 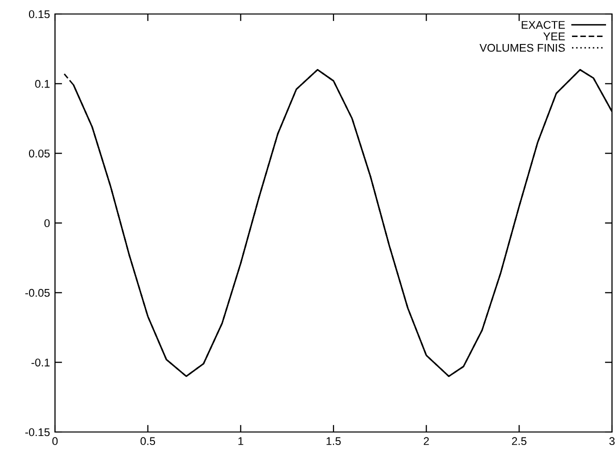 What do you see at coordinates (42, 84) in the screenshot?
I see `y-tick-label: 0.1` at bounding box center [42, 84].